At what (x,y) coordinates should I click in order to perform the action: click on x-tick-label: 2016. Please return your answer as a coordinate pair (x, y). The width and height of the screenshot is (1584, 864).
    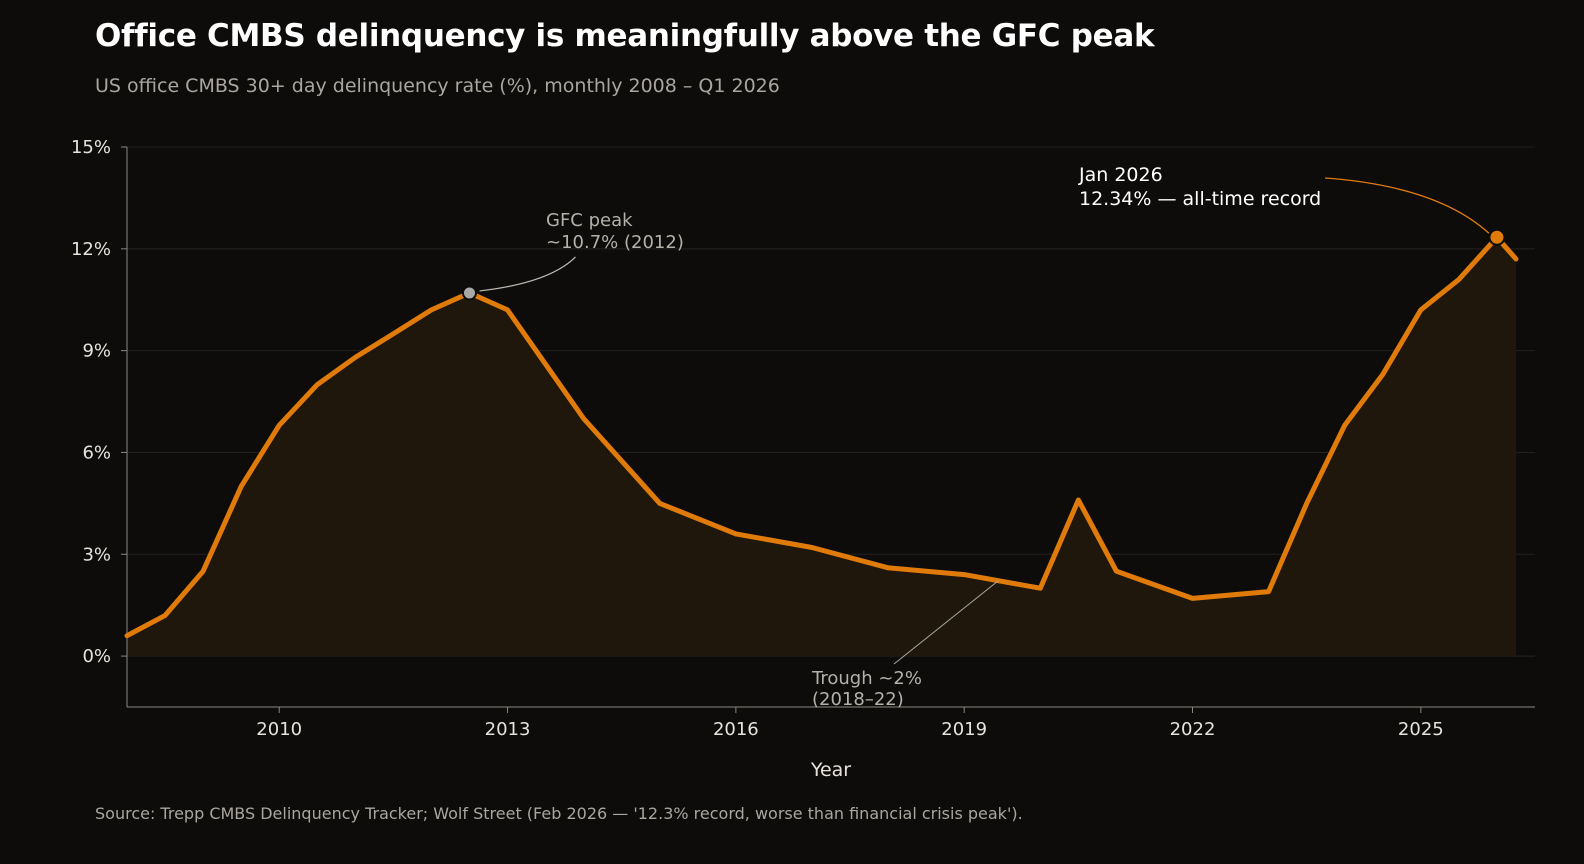
    Looking at the image, I should click on (736, 729).